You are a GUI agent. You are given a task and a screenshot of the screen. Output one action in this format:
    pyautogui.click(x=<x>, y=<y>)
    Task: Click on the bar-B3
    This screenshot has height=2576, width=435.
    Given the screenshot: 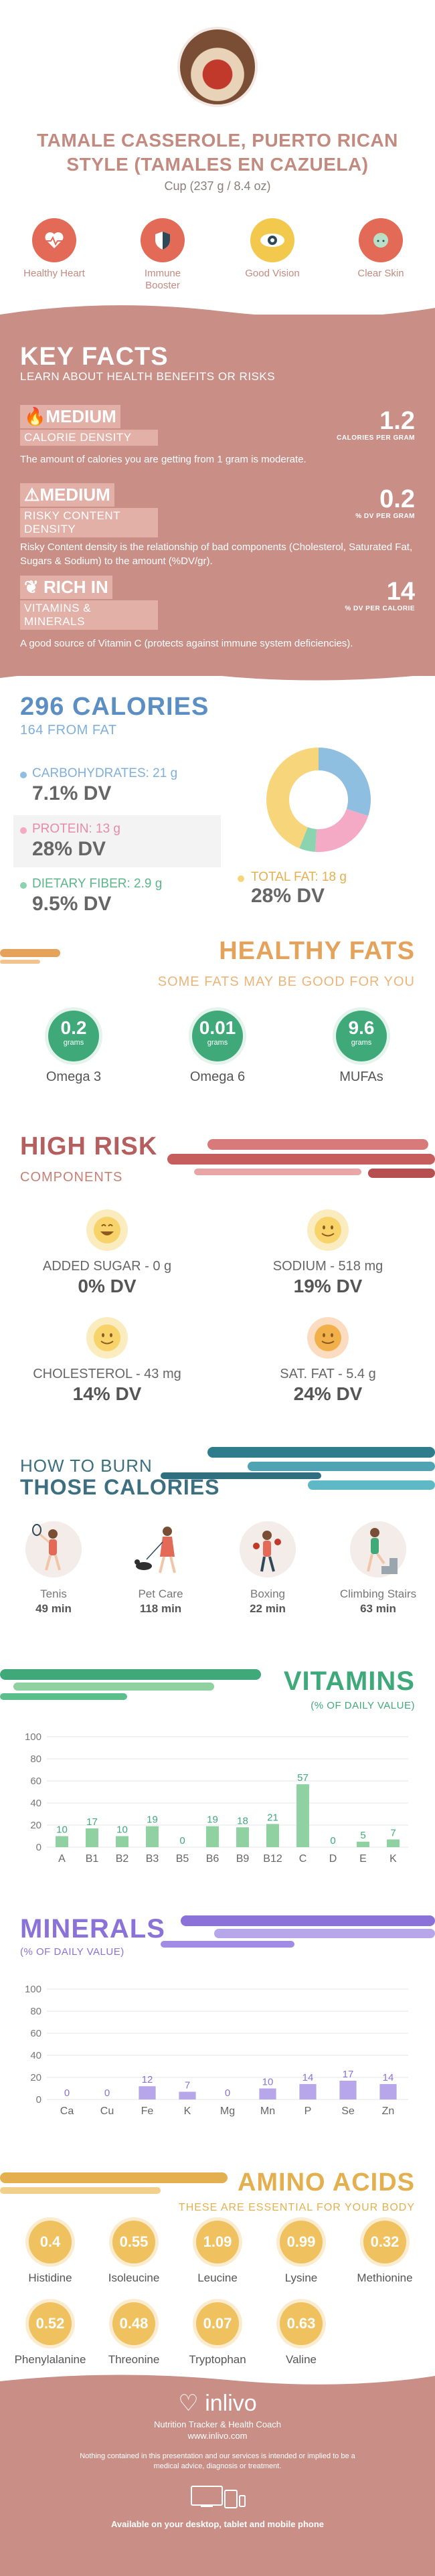 What is the action you would take?
    pyautogui.click(x=152, y=1836)
    